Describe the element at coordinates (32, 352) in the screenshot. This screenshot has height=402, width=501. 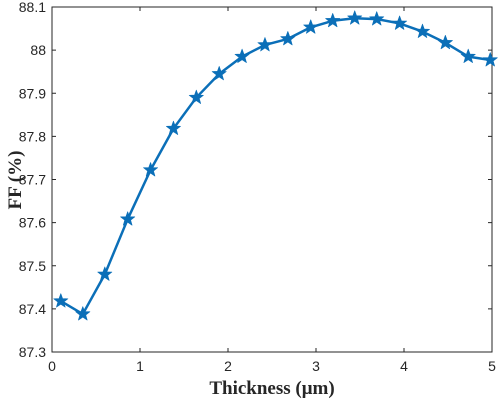
I see `y-tick-label: 87.3` at that location.